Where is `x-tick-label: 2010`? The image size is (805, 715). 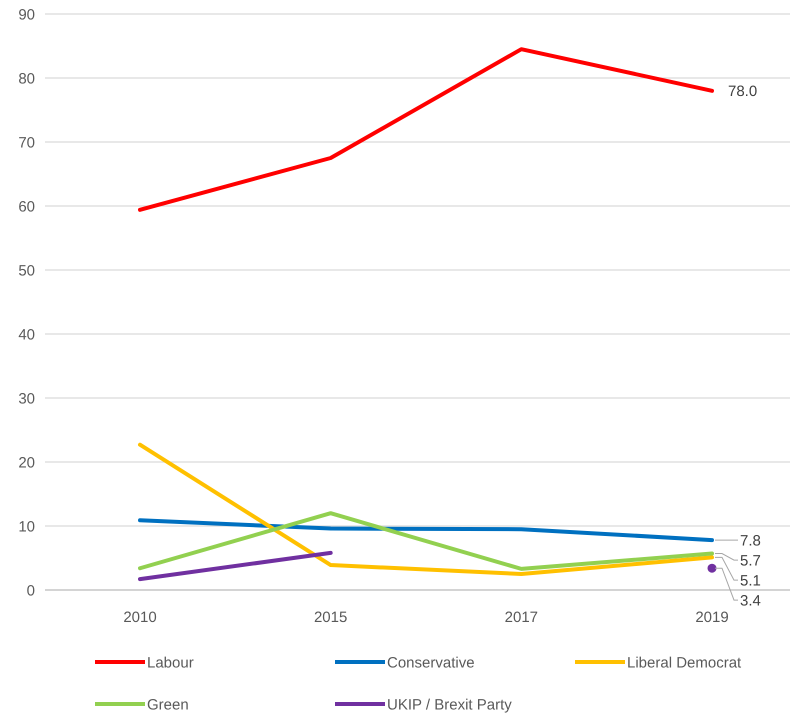
x-tick-label: 2010 is located at coordinates (140, 617).